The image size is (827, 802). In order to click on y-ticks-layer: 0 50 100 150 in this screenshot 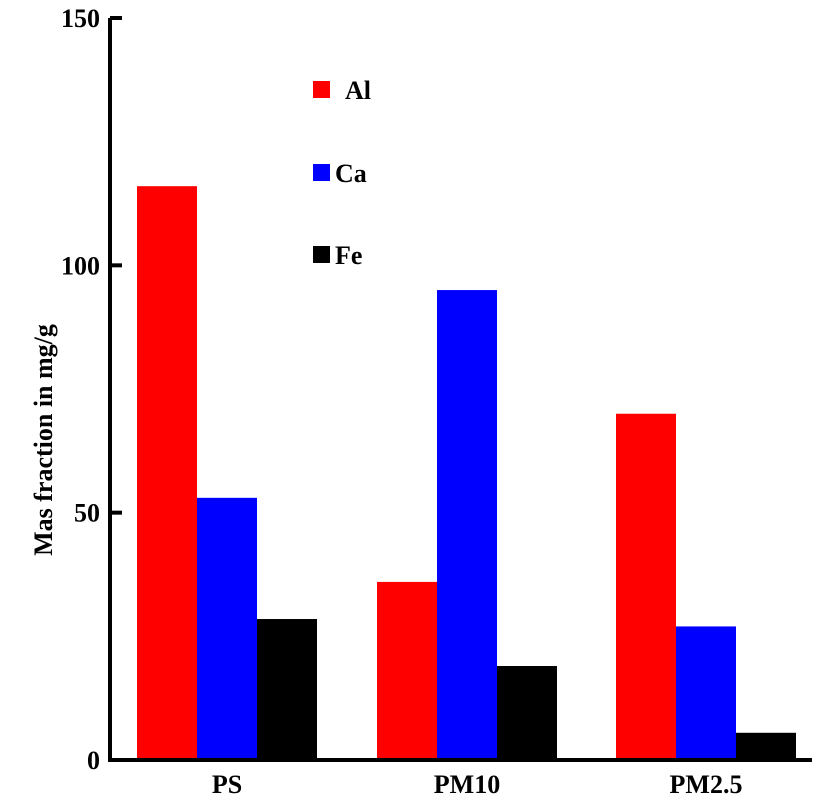, I will do `click(91, 389)`.